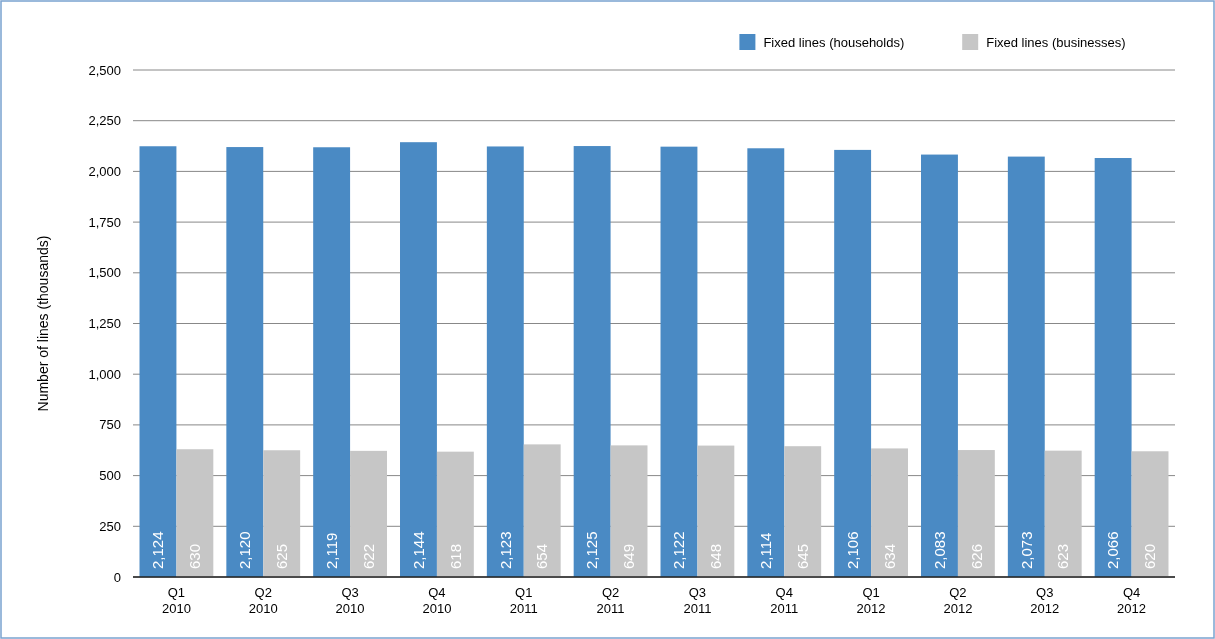 This screenshot has height=639, width=1215. Describe the element at coordinates (889, 556) in the screenshot. I see `data-label: 634` at that location.